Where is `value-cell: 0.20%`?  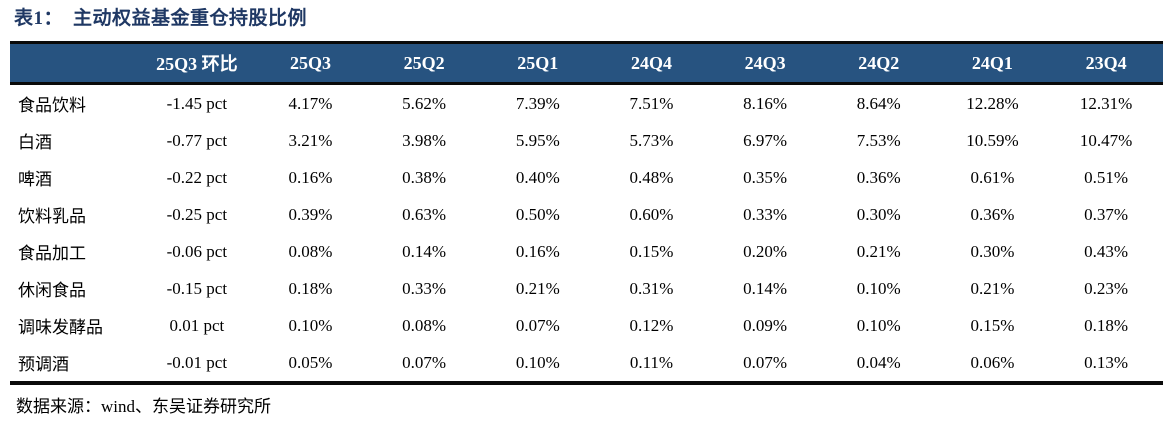 value-cell: 0.20% is located at coordinates (765, 251).